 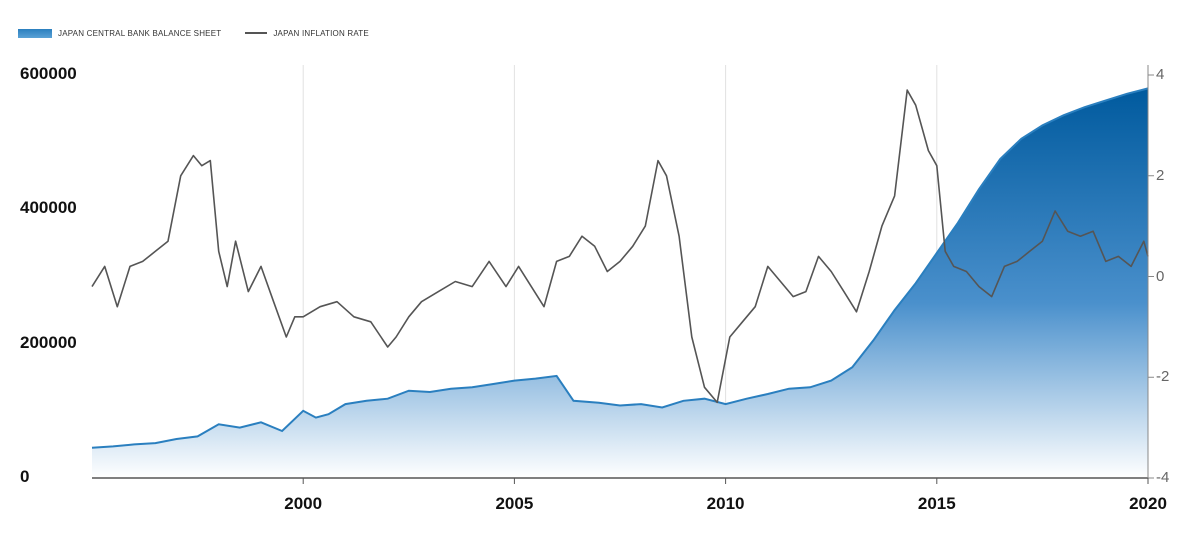 I want to click on y-right-tick-label: -2, so click(x=1163, y=377).